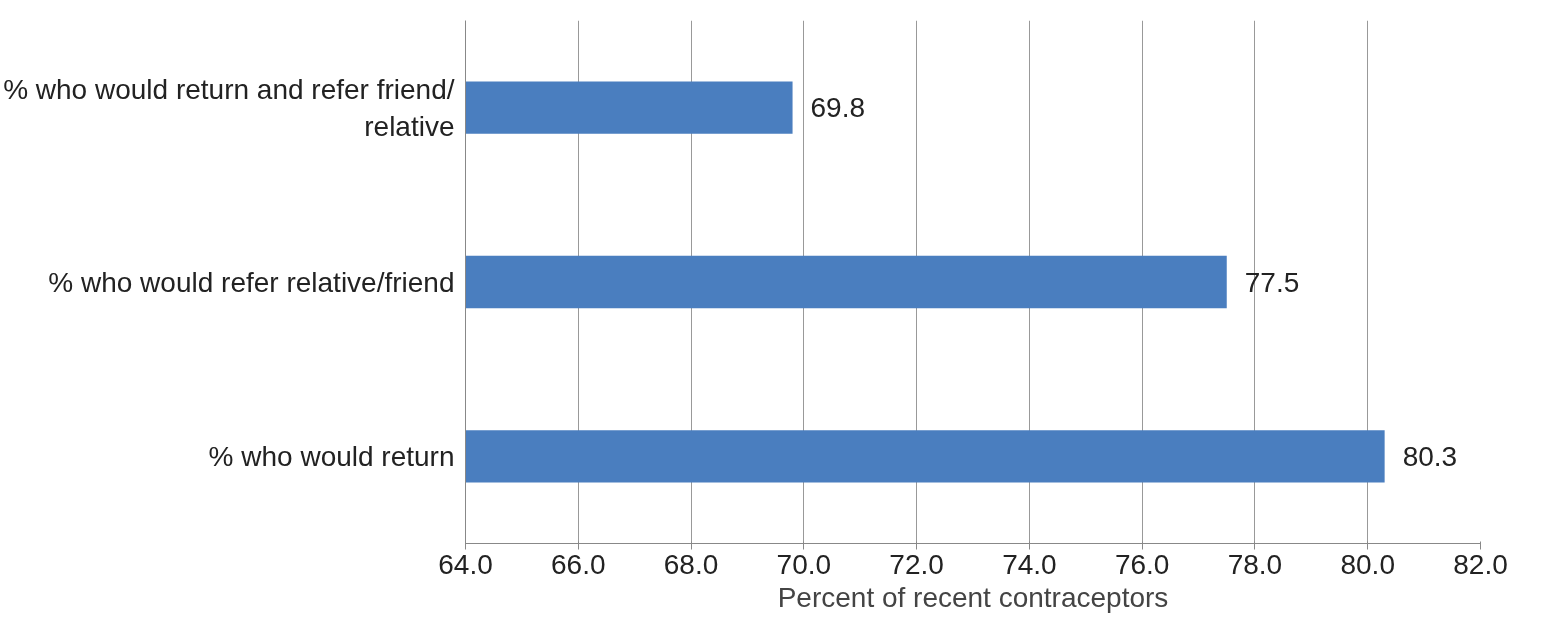 The image size is (1542, 624). What do you see at coordinates (331, 456) in the screenshot?
I see `y-tick-label: % who would return` at bounding box center [331, 456].